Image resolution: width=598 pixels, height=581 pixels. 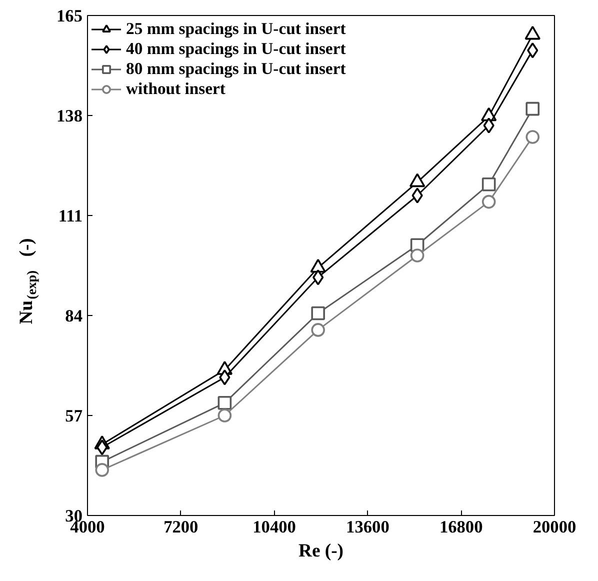 I want to click on y-tick-label: 57, so click(x=74, y=416).